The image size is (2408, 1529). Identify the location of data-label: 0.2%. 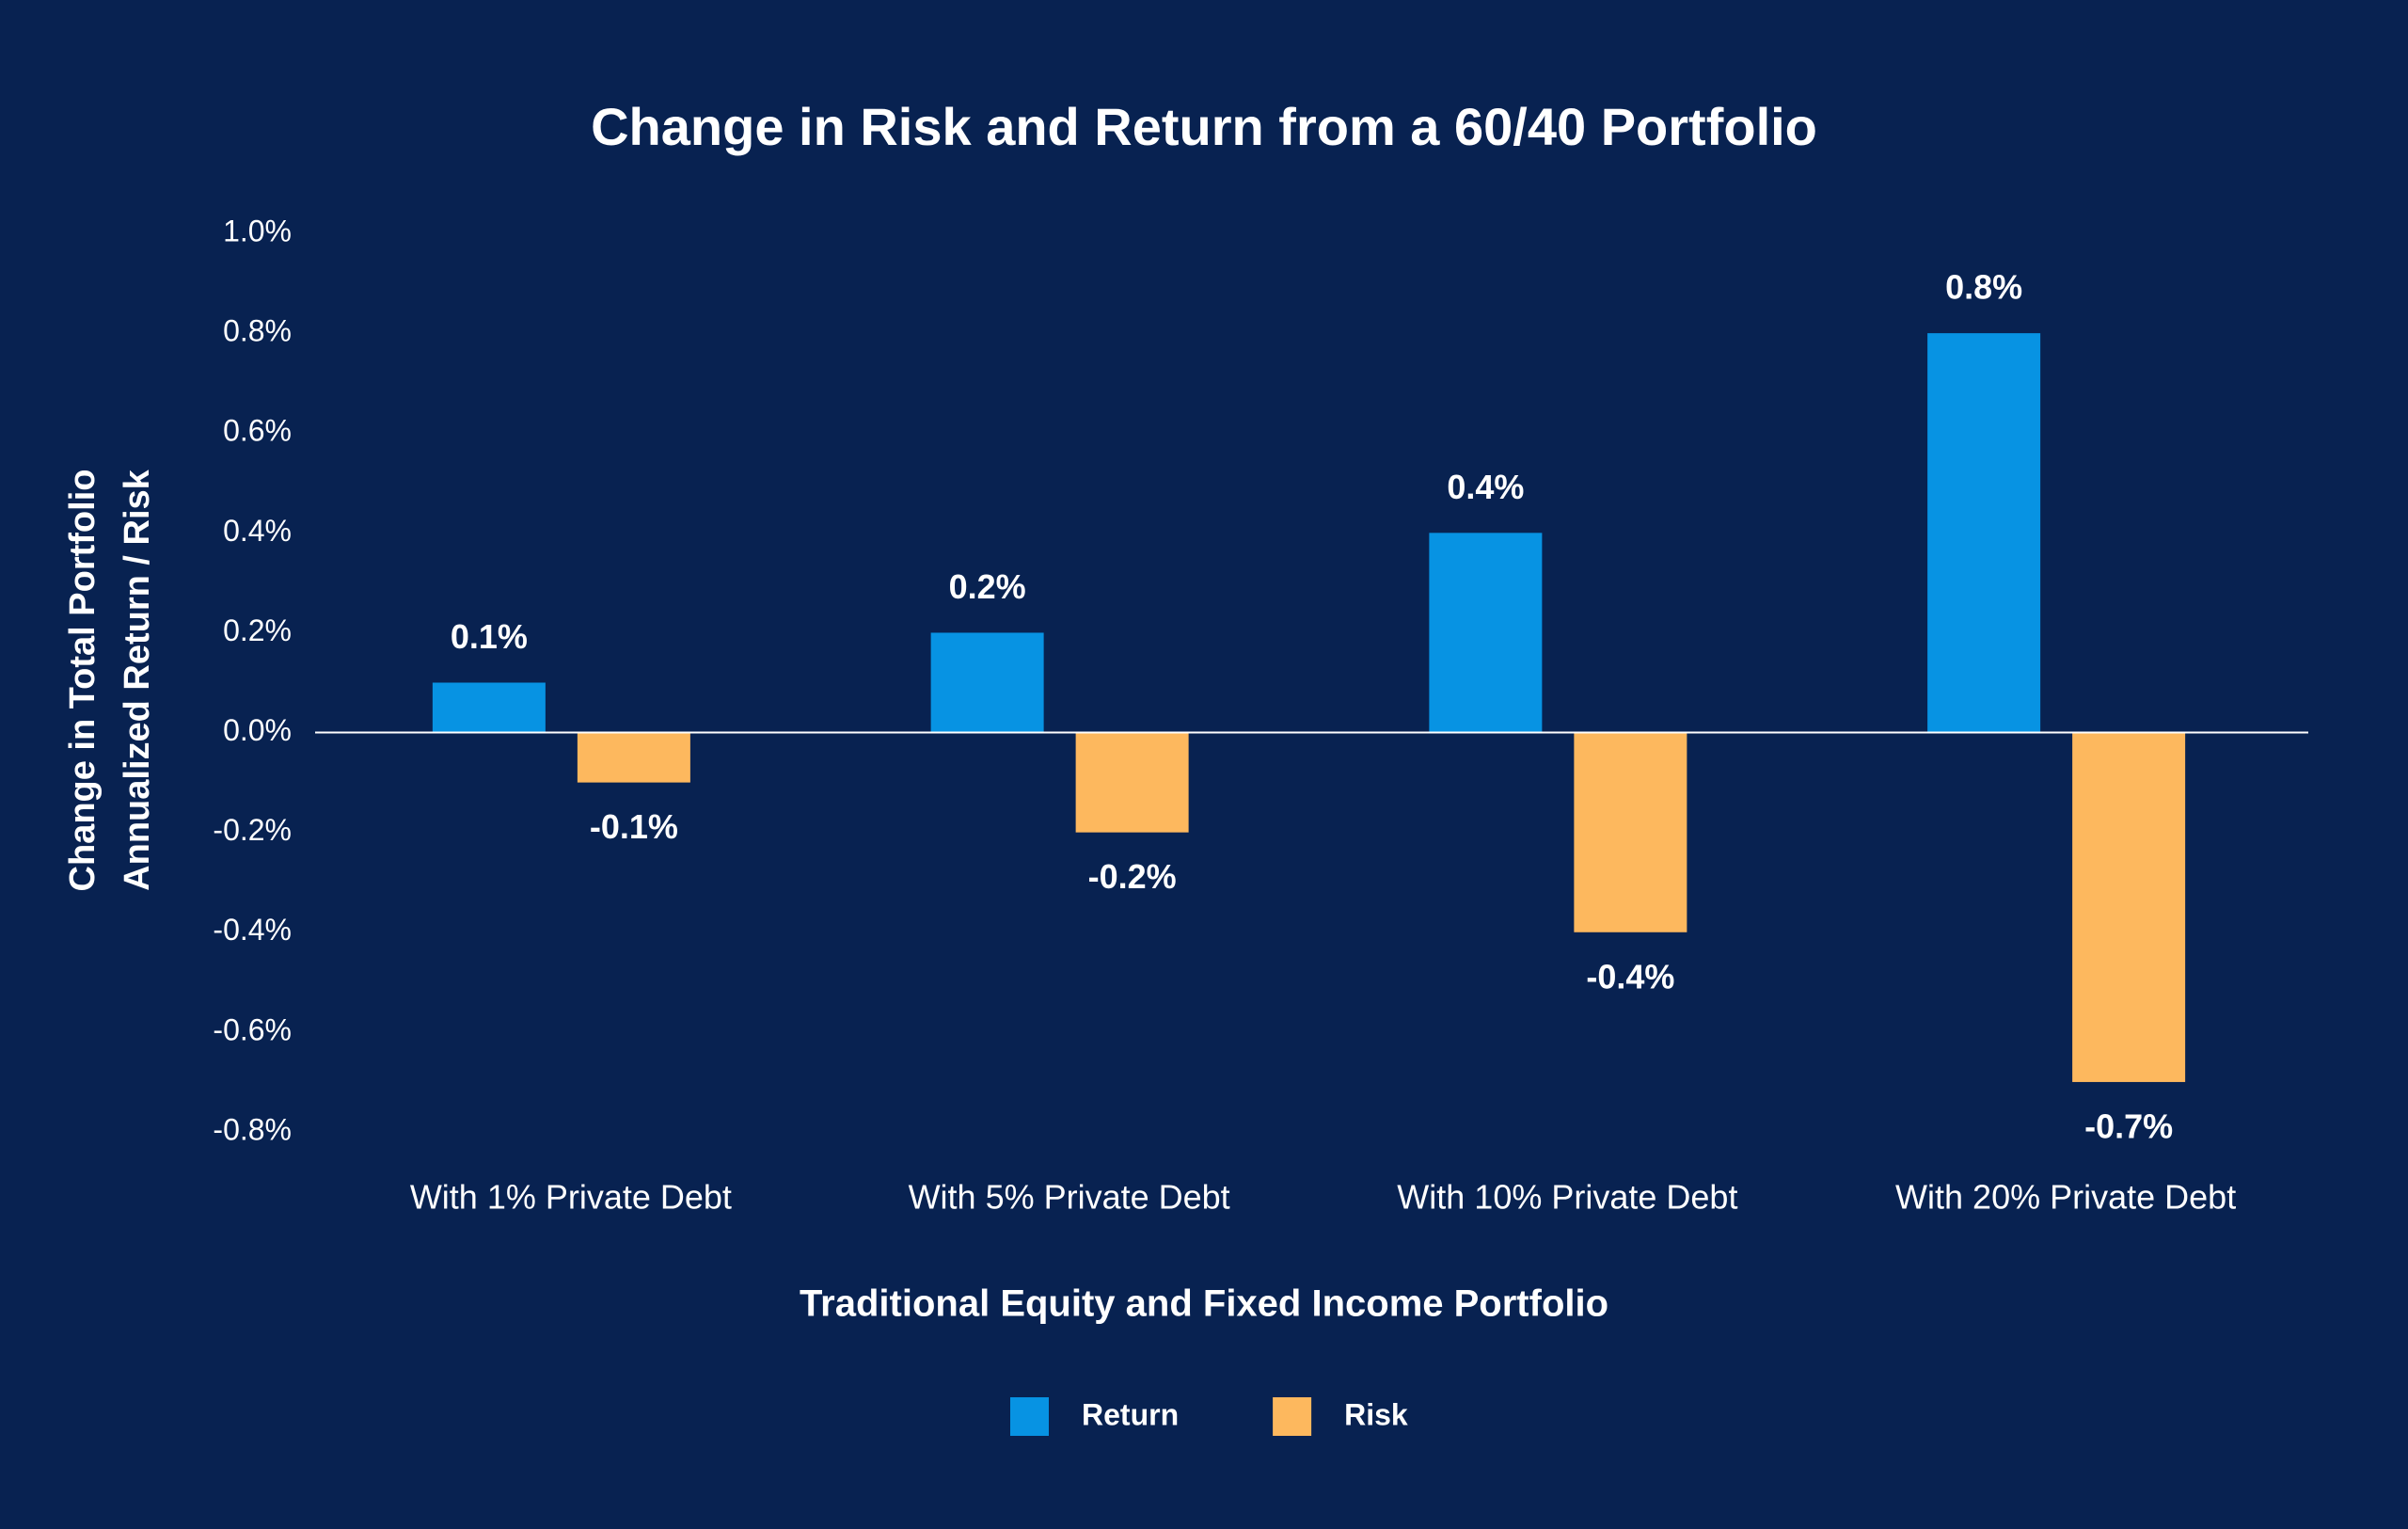
(988, 586).